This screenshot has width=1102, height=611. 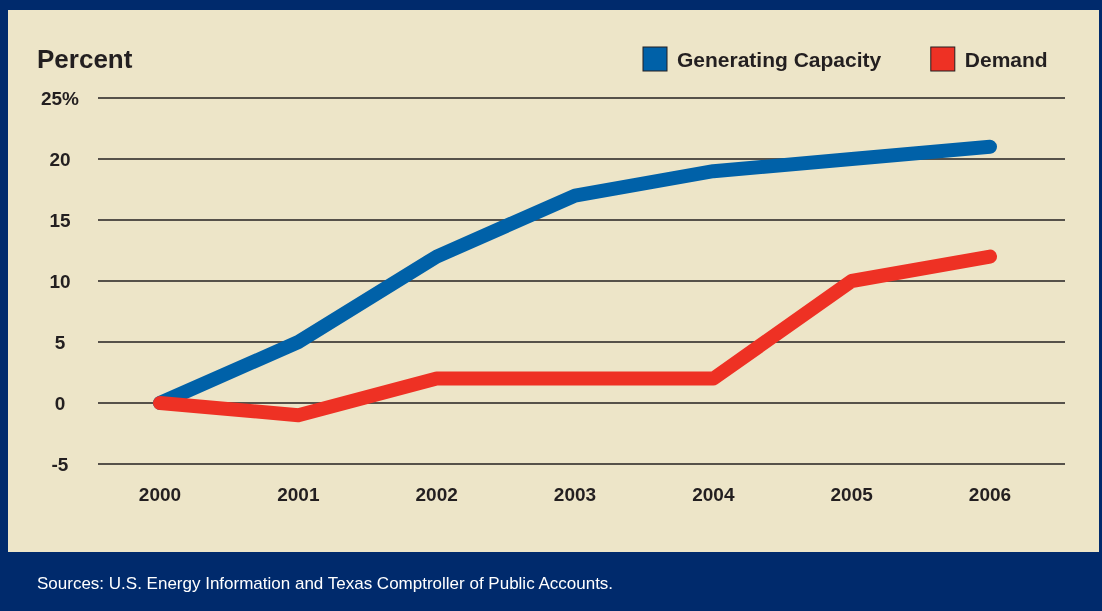 What do you see at coordinates (60, 98) in the screenshot?
I see `y-tick-label: 25%` at bounding box center [60, 98].